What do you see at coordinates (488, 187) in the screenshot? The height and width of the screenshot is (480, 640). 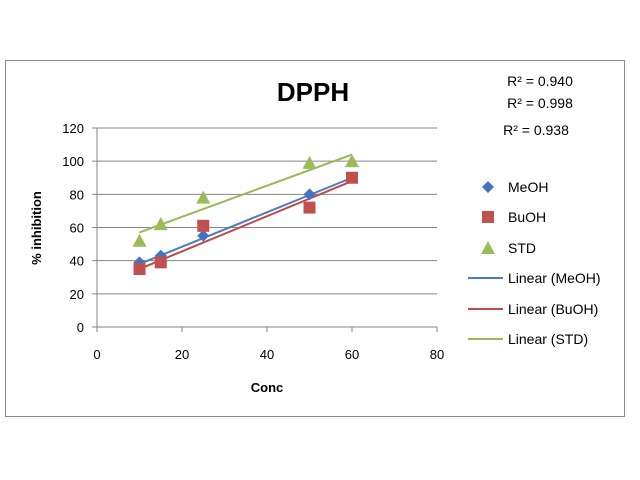 I see `legend-marker-meoh` at bounding box center [488, 187].